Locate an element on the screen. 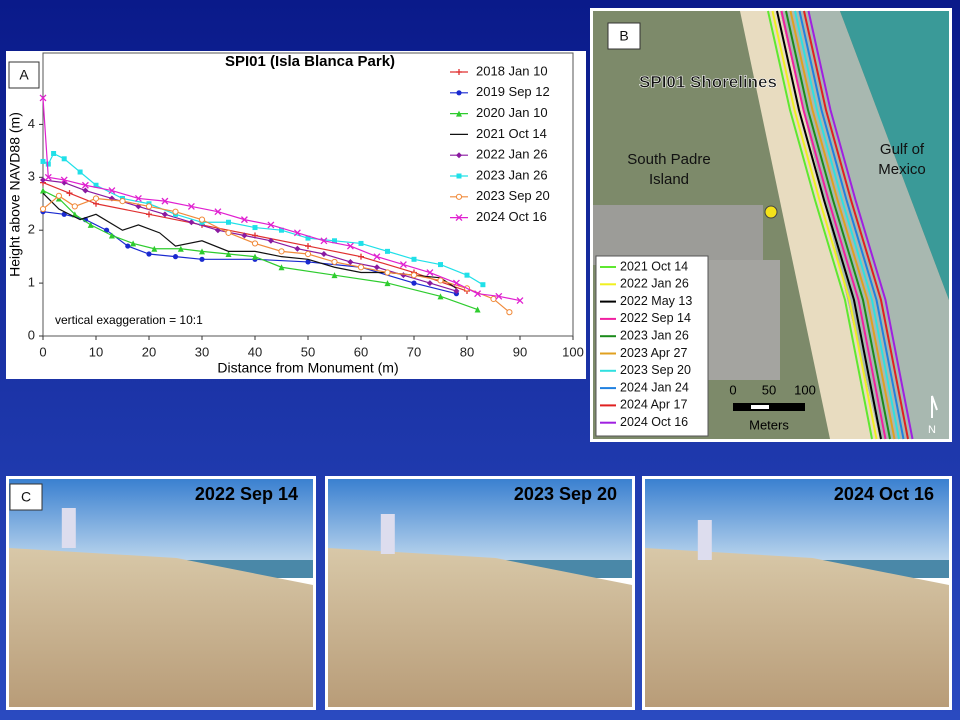 This screenshot has height=720, width=960. chart-title: SPI01 (Isla Blanca Park) is located at coordinates (310, 61).